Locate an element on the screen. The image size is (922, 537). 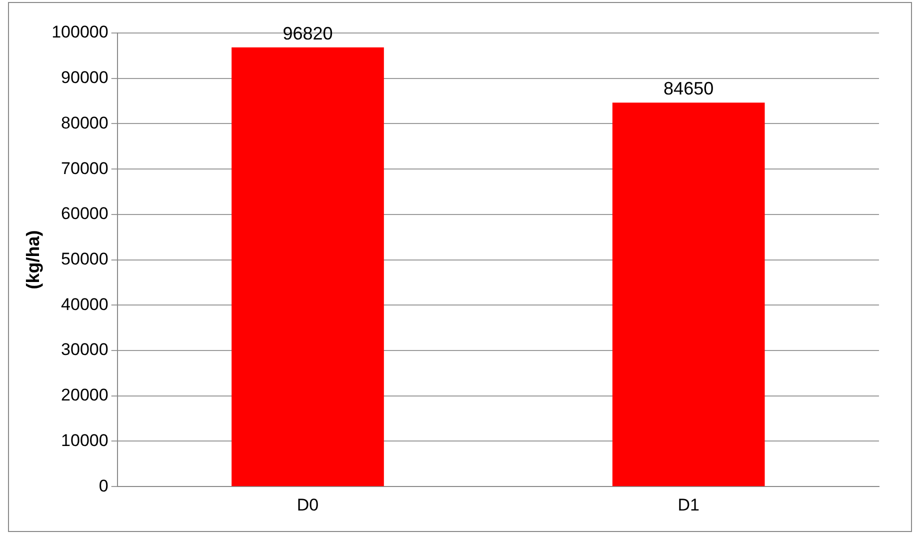
y-tick-label: 70000 is located at coordinates (84, 168).